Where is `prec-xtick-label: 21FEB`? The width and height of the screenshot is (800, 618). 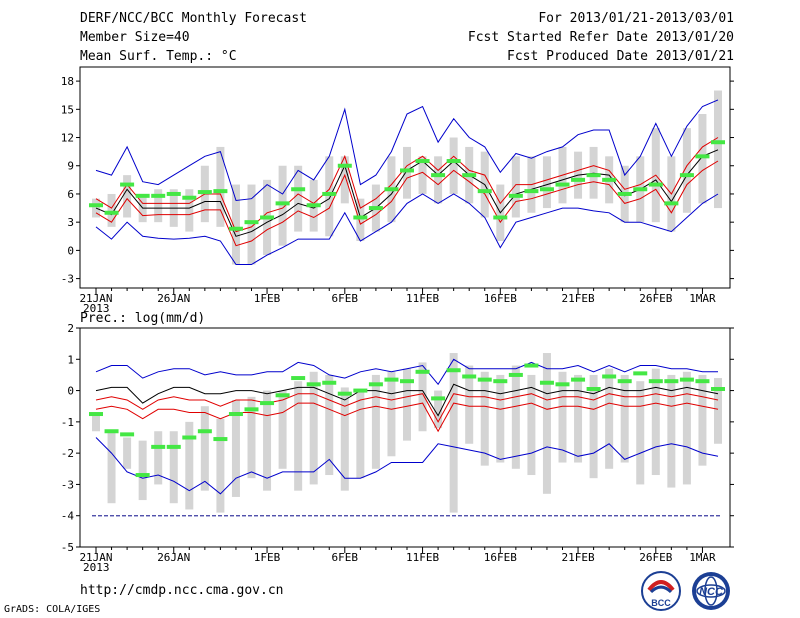
prec-xtick-label: 21FEB is located at coordinates (577, 557).